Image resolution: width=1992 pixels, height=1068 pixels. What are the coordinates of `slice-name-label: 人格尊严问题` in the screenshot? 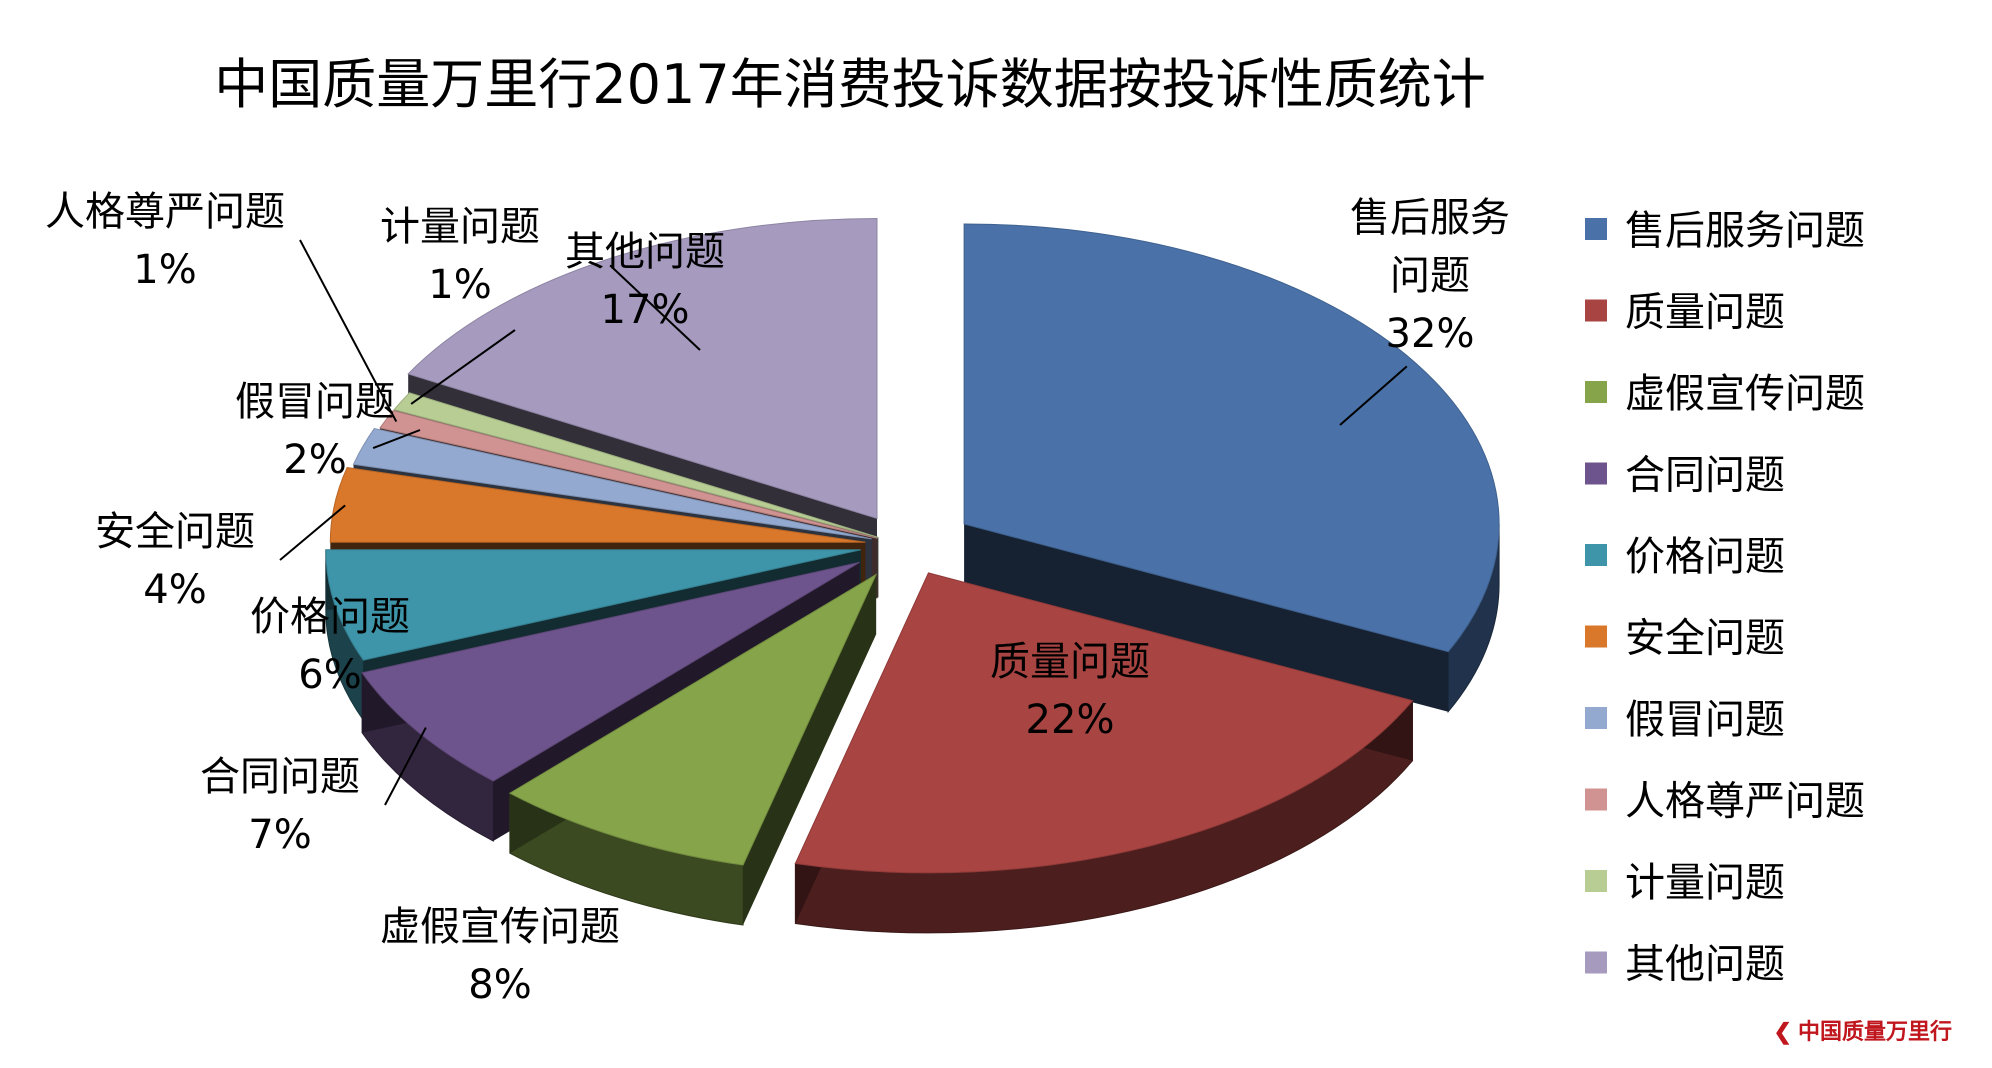 It's located at (165, 212).